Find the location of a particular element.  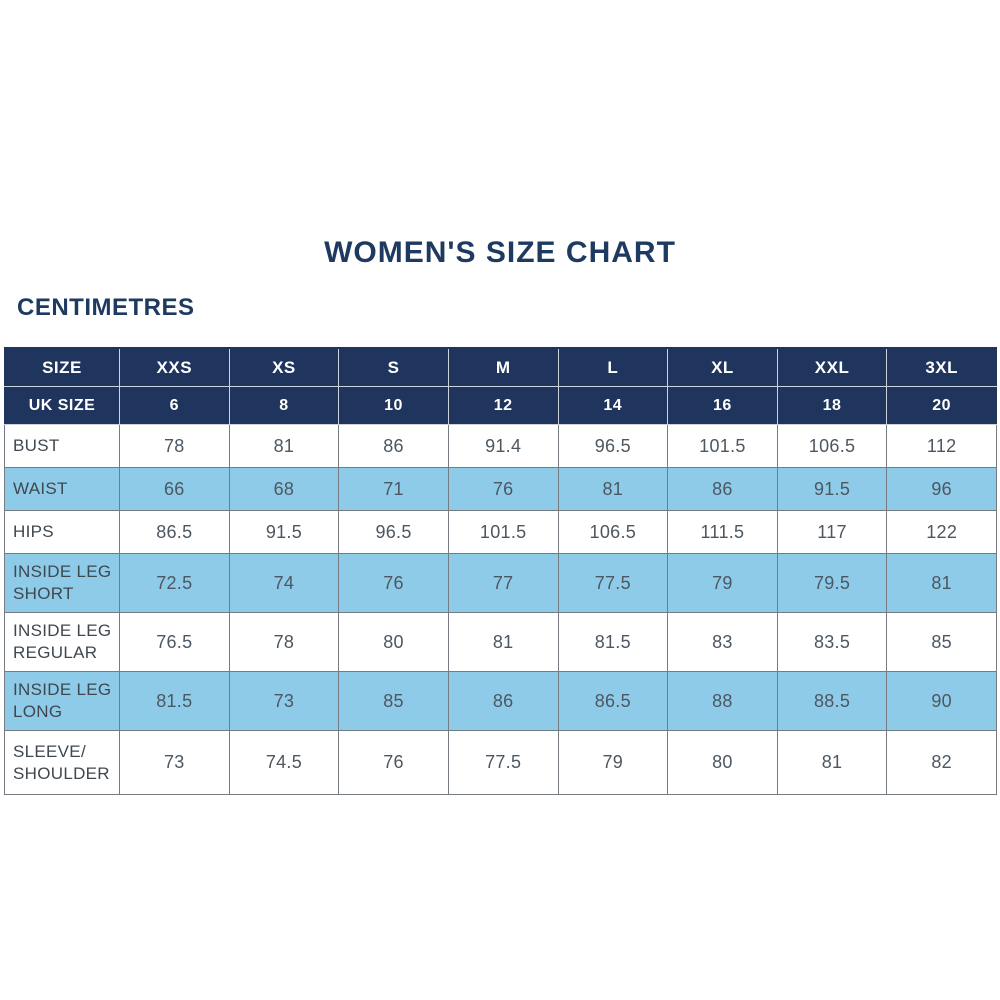

table-row: WAIST 66 68 71 76 81 86 91.5 96 is located at coordinates (500, 489).